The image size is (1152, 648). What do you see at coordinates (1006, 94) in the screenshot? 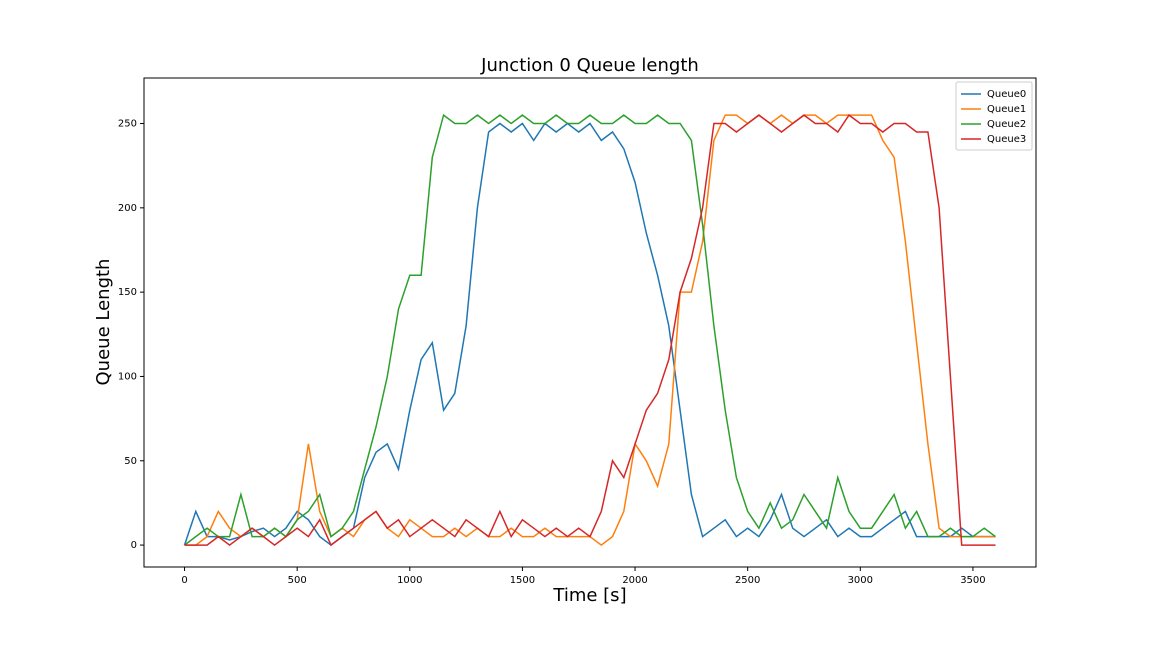
I see `legend-label: Queue0` at bounding box center [1006, 94].